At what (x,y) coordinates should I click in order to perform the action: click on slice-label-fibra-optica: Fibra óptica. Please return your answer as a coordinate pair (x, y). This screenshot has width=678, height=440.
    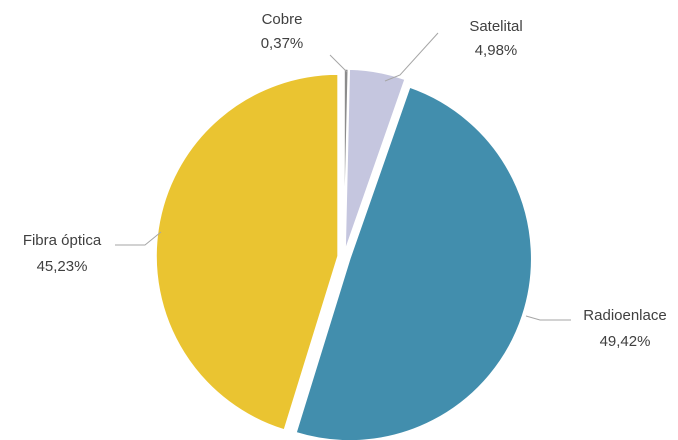
    Looking at the image, I should click on (62, 240).